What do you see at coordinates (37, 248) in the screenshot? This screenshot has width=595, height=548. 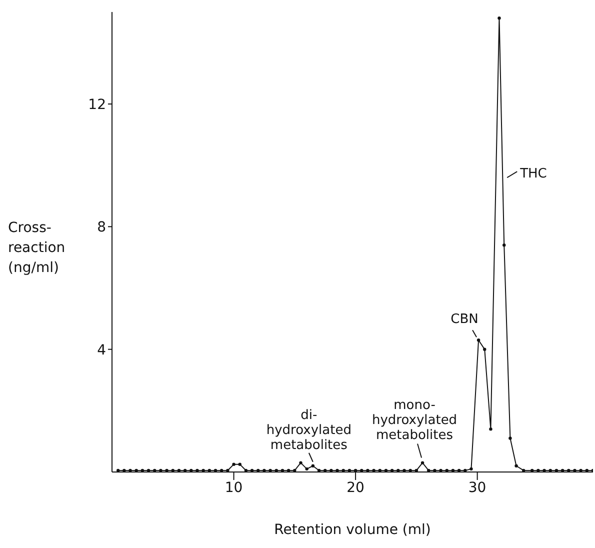 I see `y-axis-title: Cross- reaction (ng/ml)` at bounding box center [37, 248].